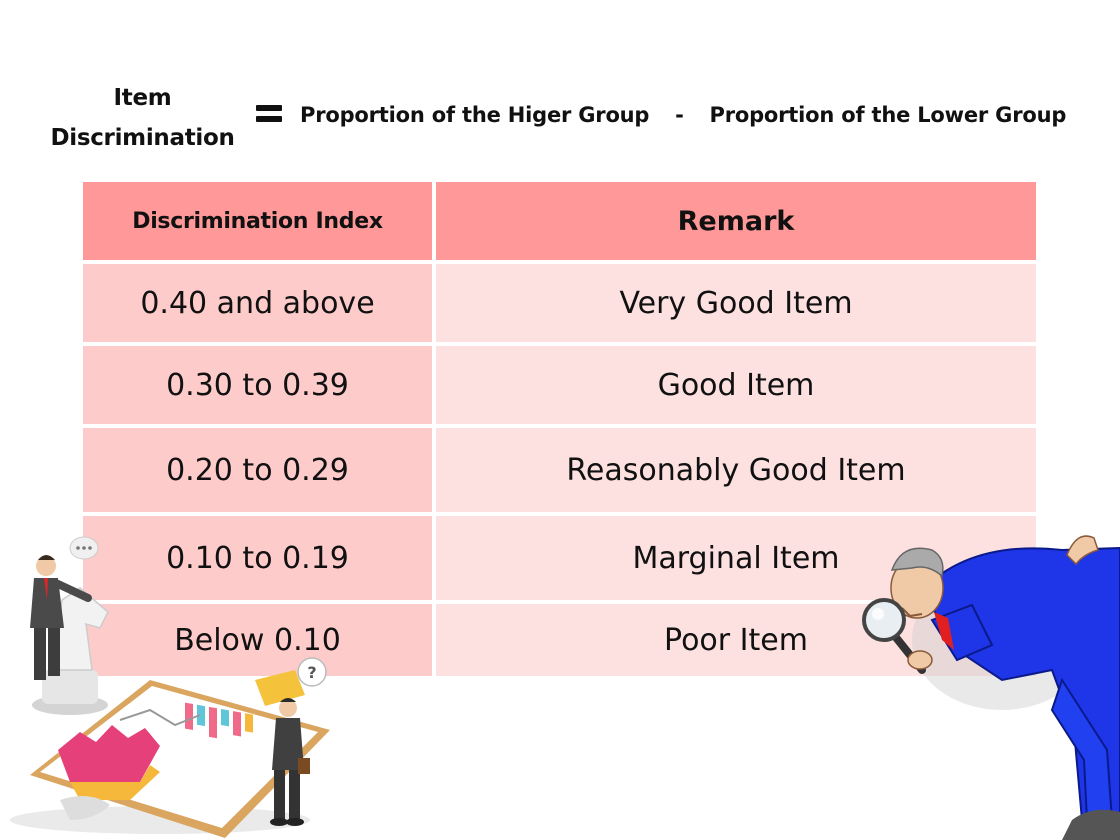 The image size is (1120, 840). What do you see at coordinates (269, 119) in the screenshot?
I see `equals-bar-bottom` at bounding box center [269, 119].